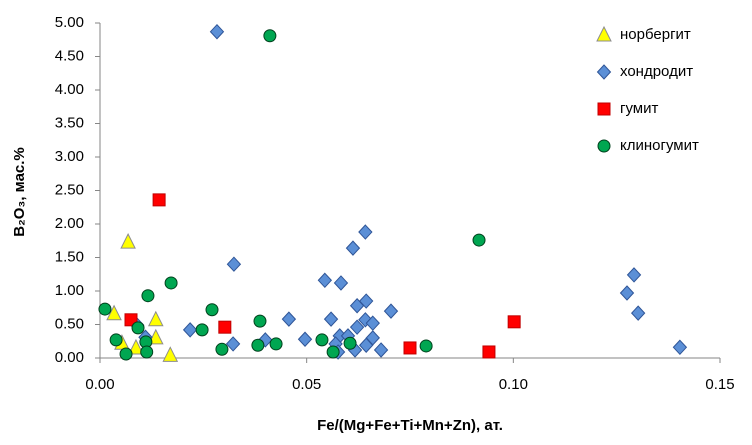  Describe the element at coordinates (69, 290) in the screenshot. I see `y-tick-label: 1.00` at that location.